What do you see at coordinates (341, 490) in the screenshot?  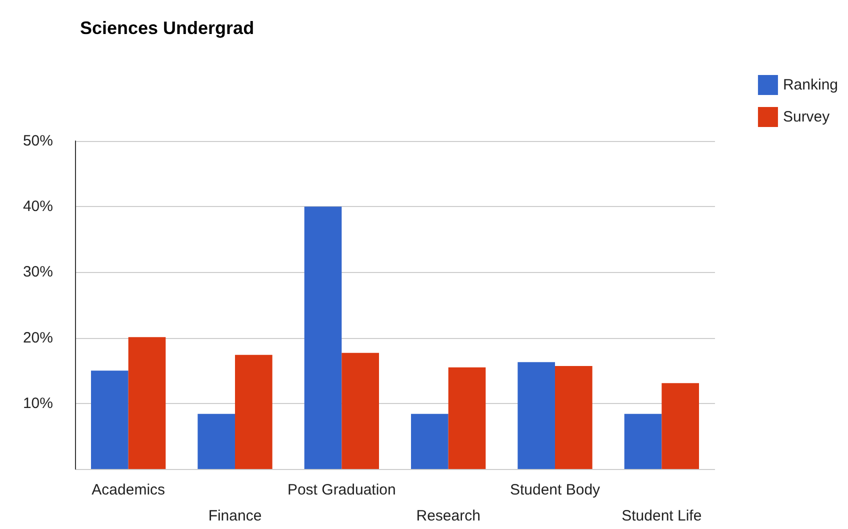 I see `x-tick-label: Post Graduation` at bounding box center [341, 490].